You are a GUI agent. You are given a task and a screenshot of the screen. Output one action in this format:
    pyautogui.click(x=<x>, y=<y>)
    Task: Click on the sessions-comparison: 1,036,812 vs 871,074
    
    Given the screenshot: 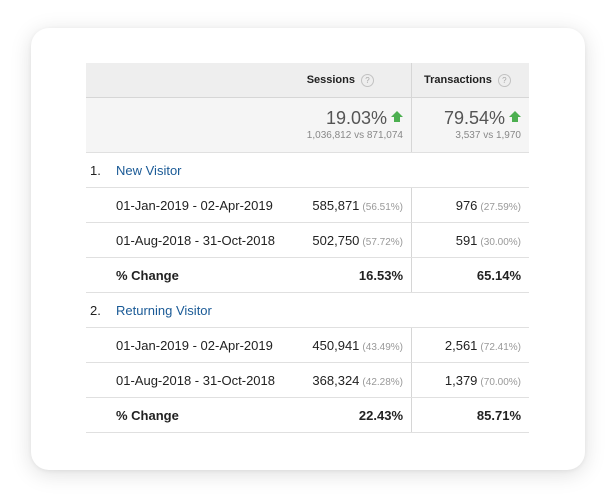 What is the action you would take?
    pyautogui.click(x=354, y=135)
    